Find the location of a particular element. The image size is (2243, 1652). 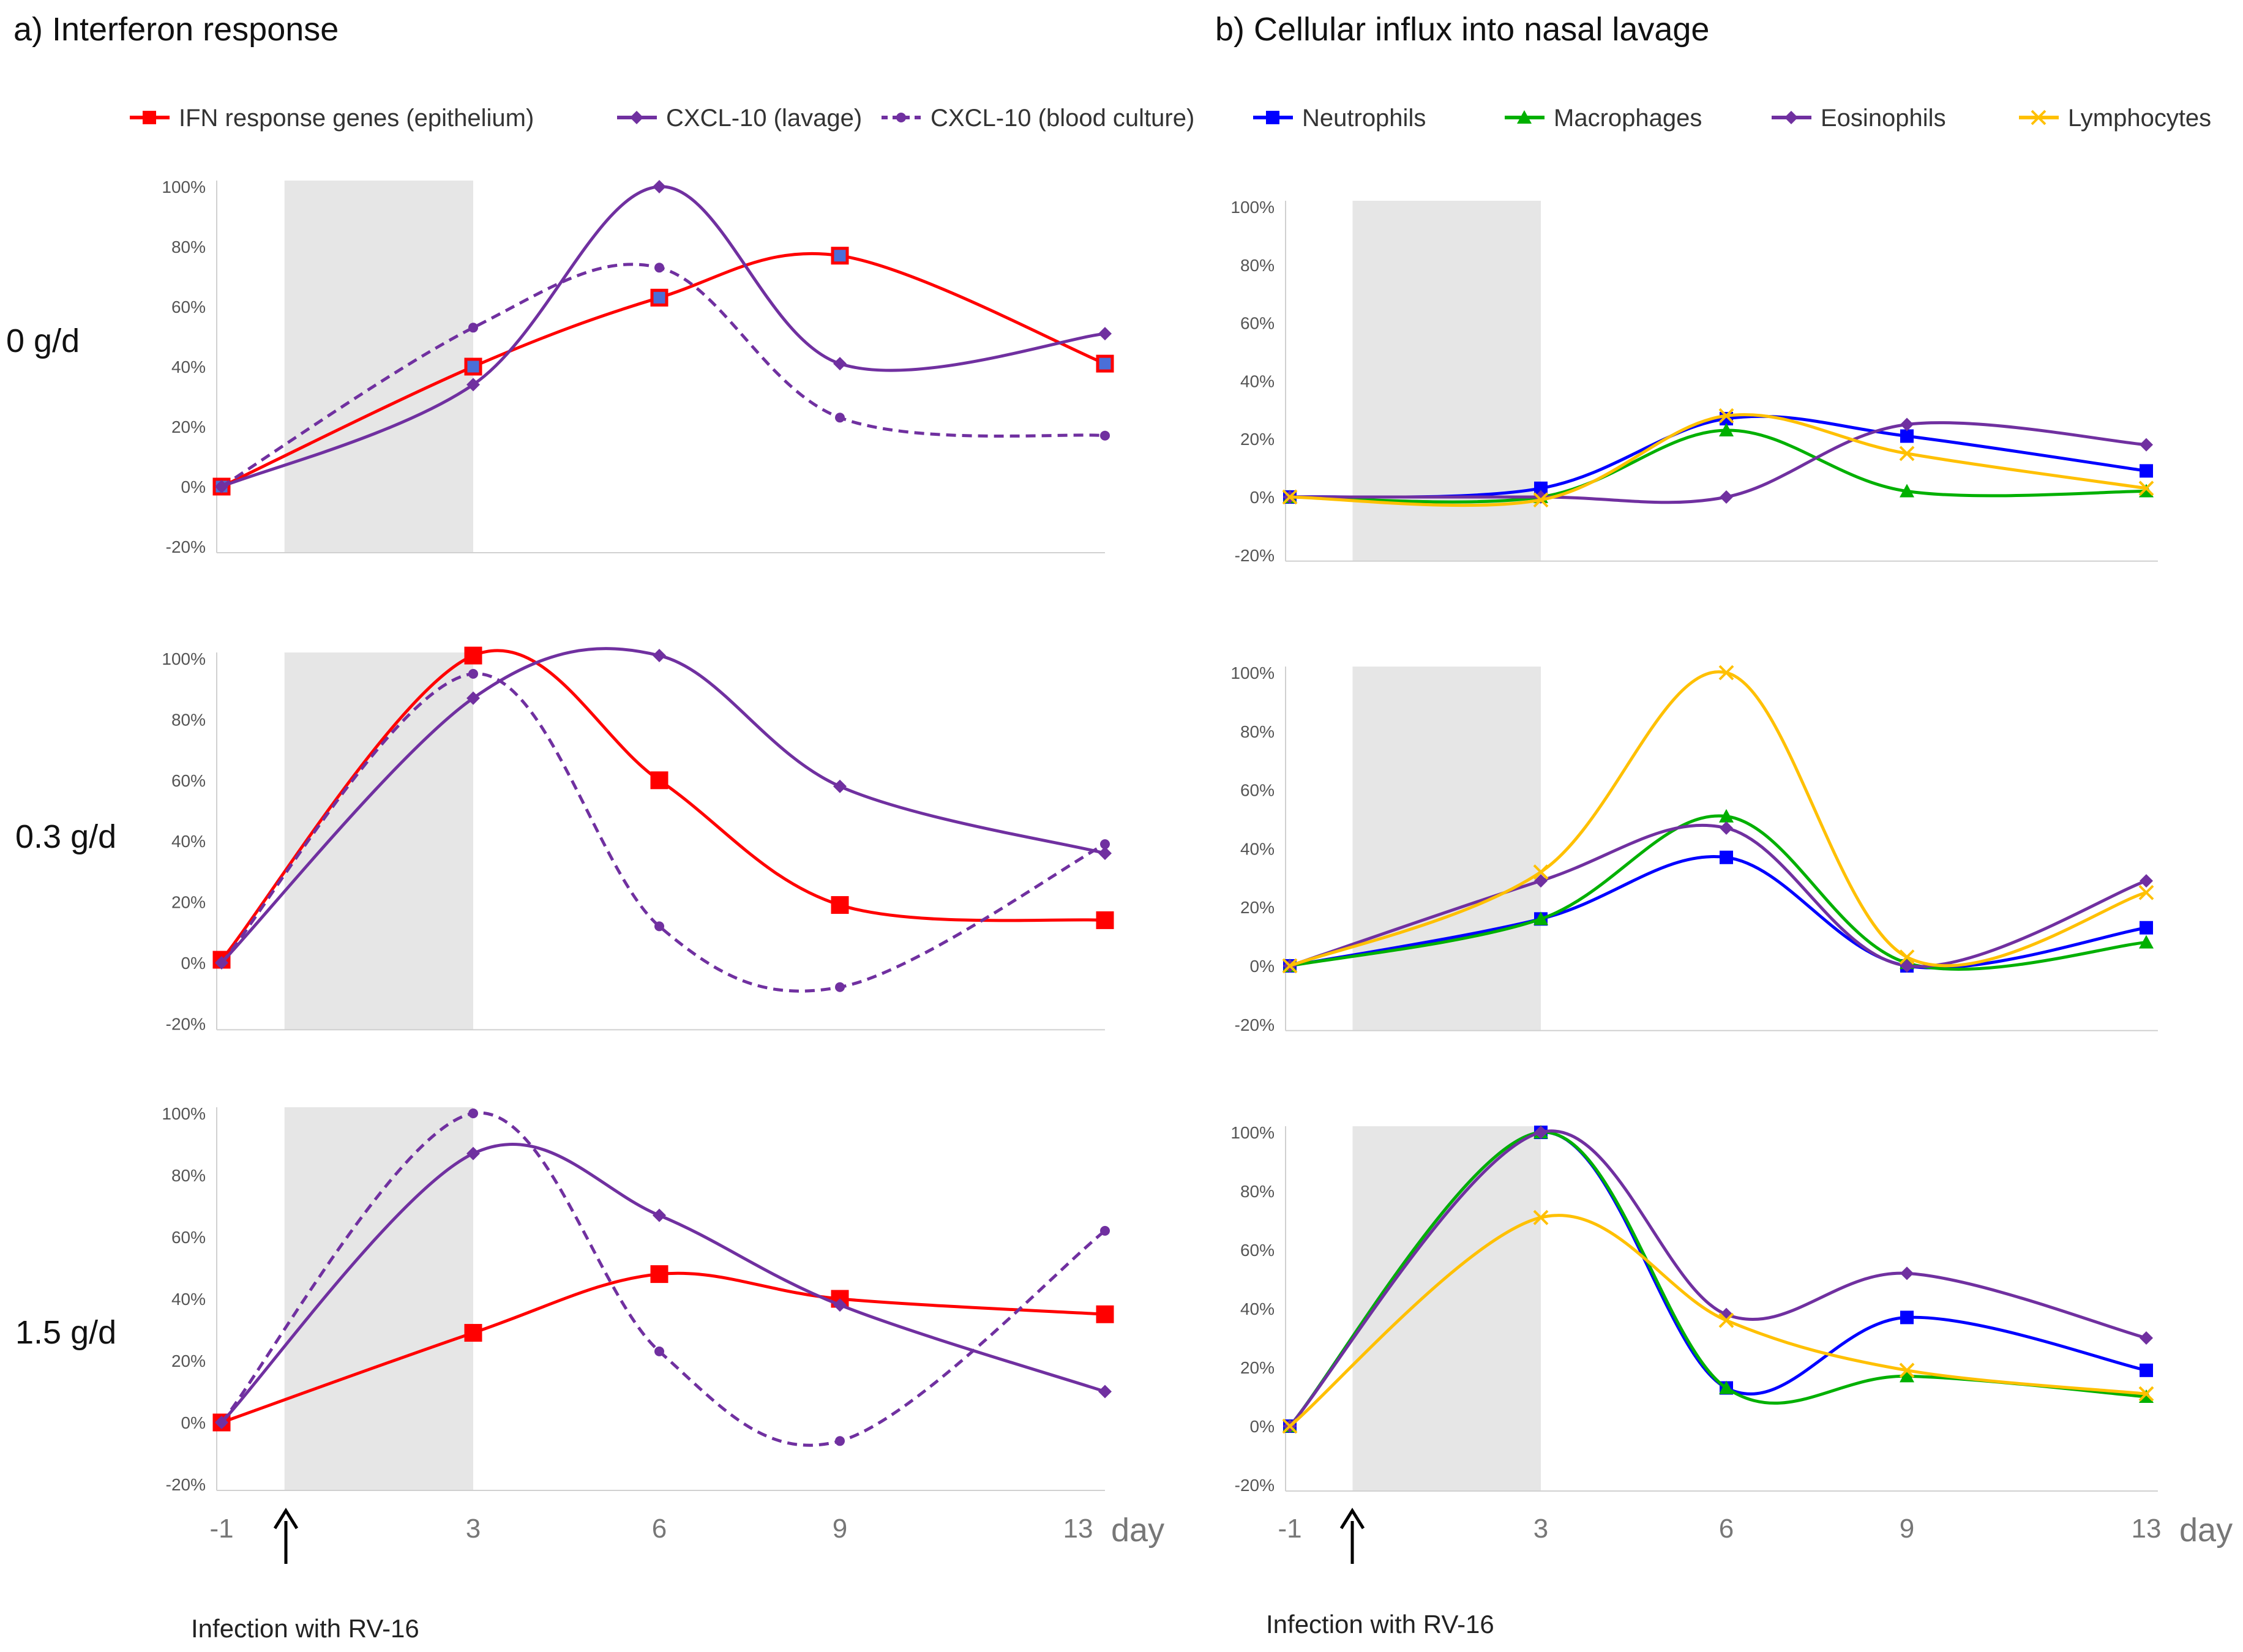

series-line-cxcl_lavage is located at coordinates (663, 1283).